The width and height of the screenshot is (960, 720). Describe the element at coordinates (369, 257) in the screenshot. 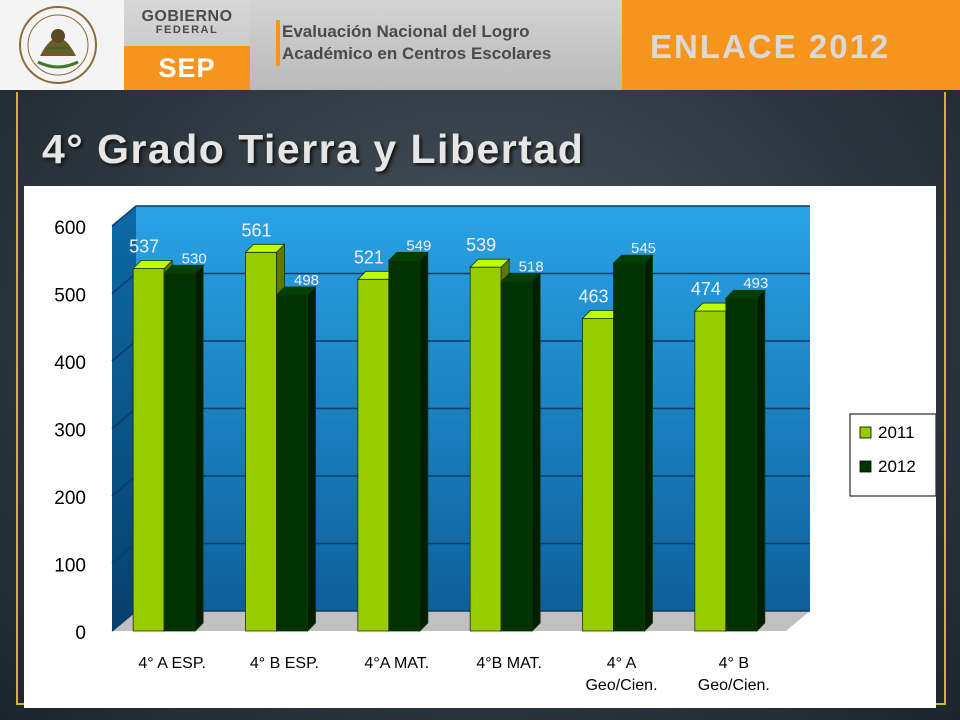

I see `data-label-2011: 521` at that location.